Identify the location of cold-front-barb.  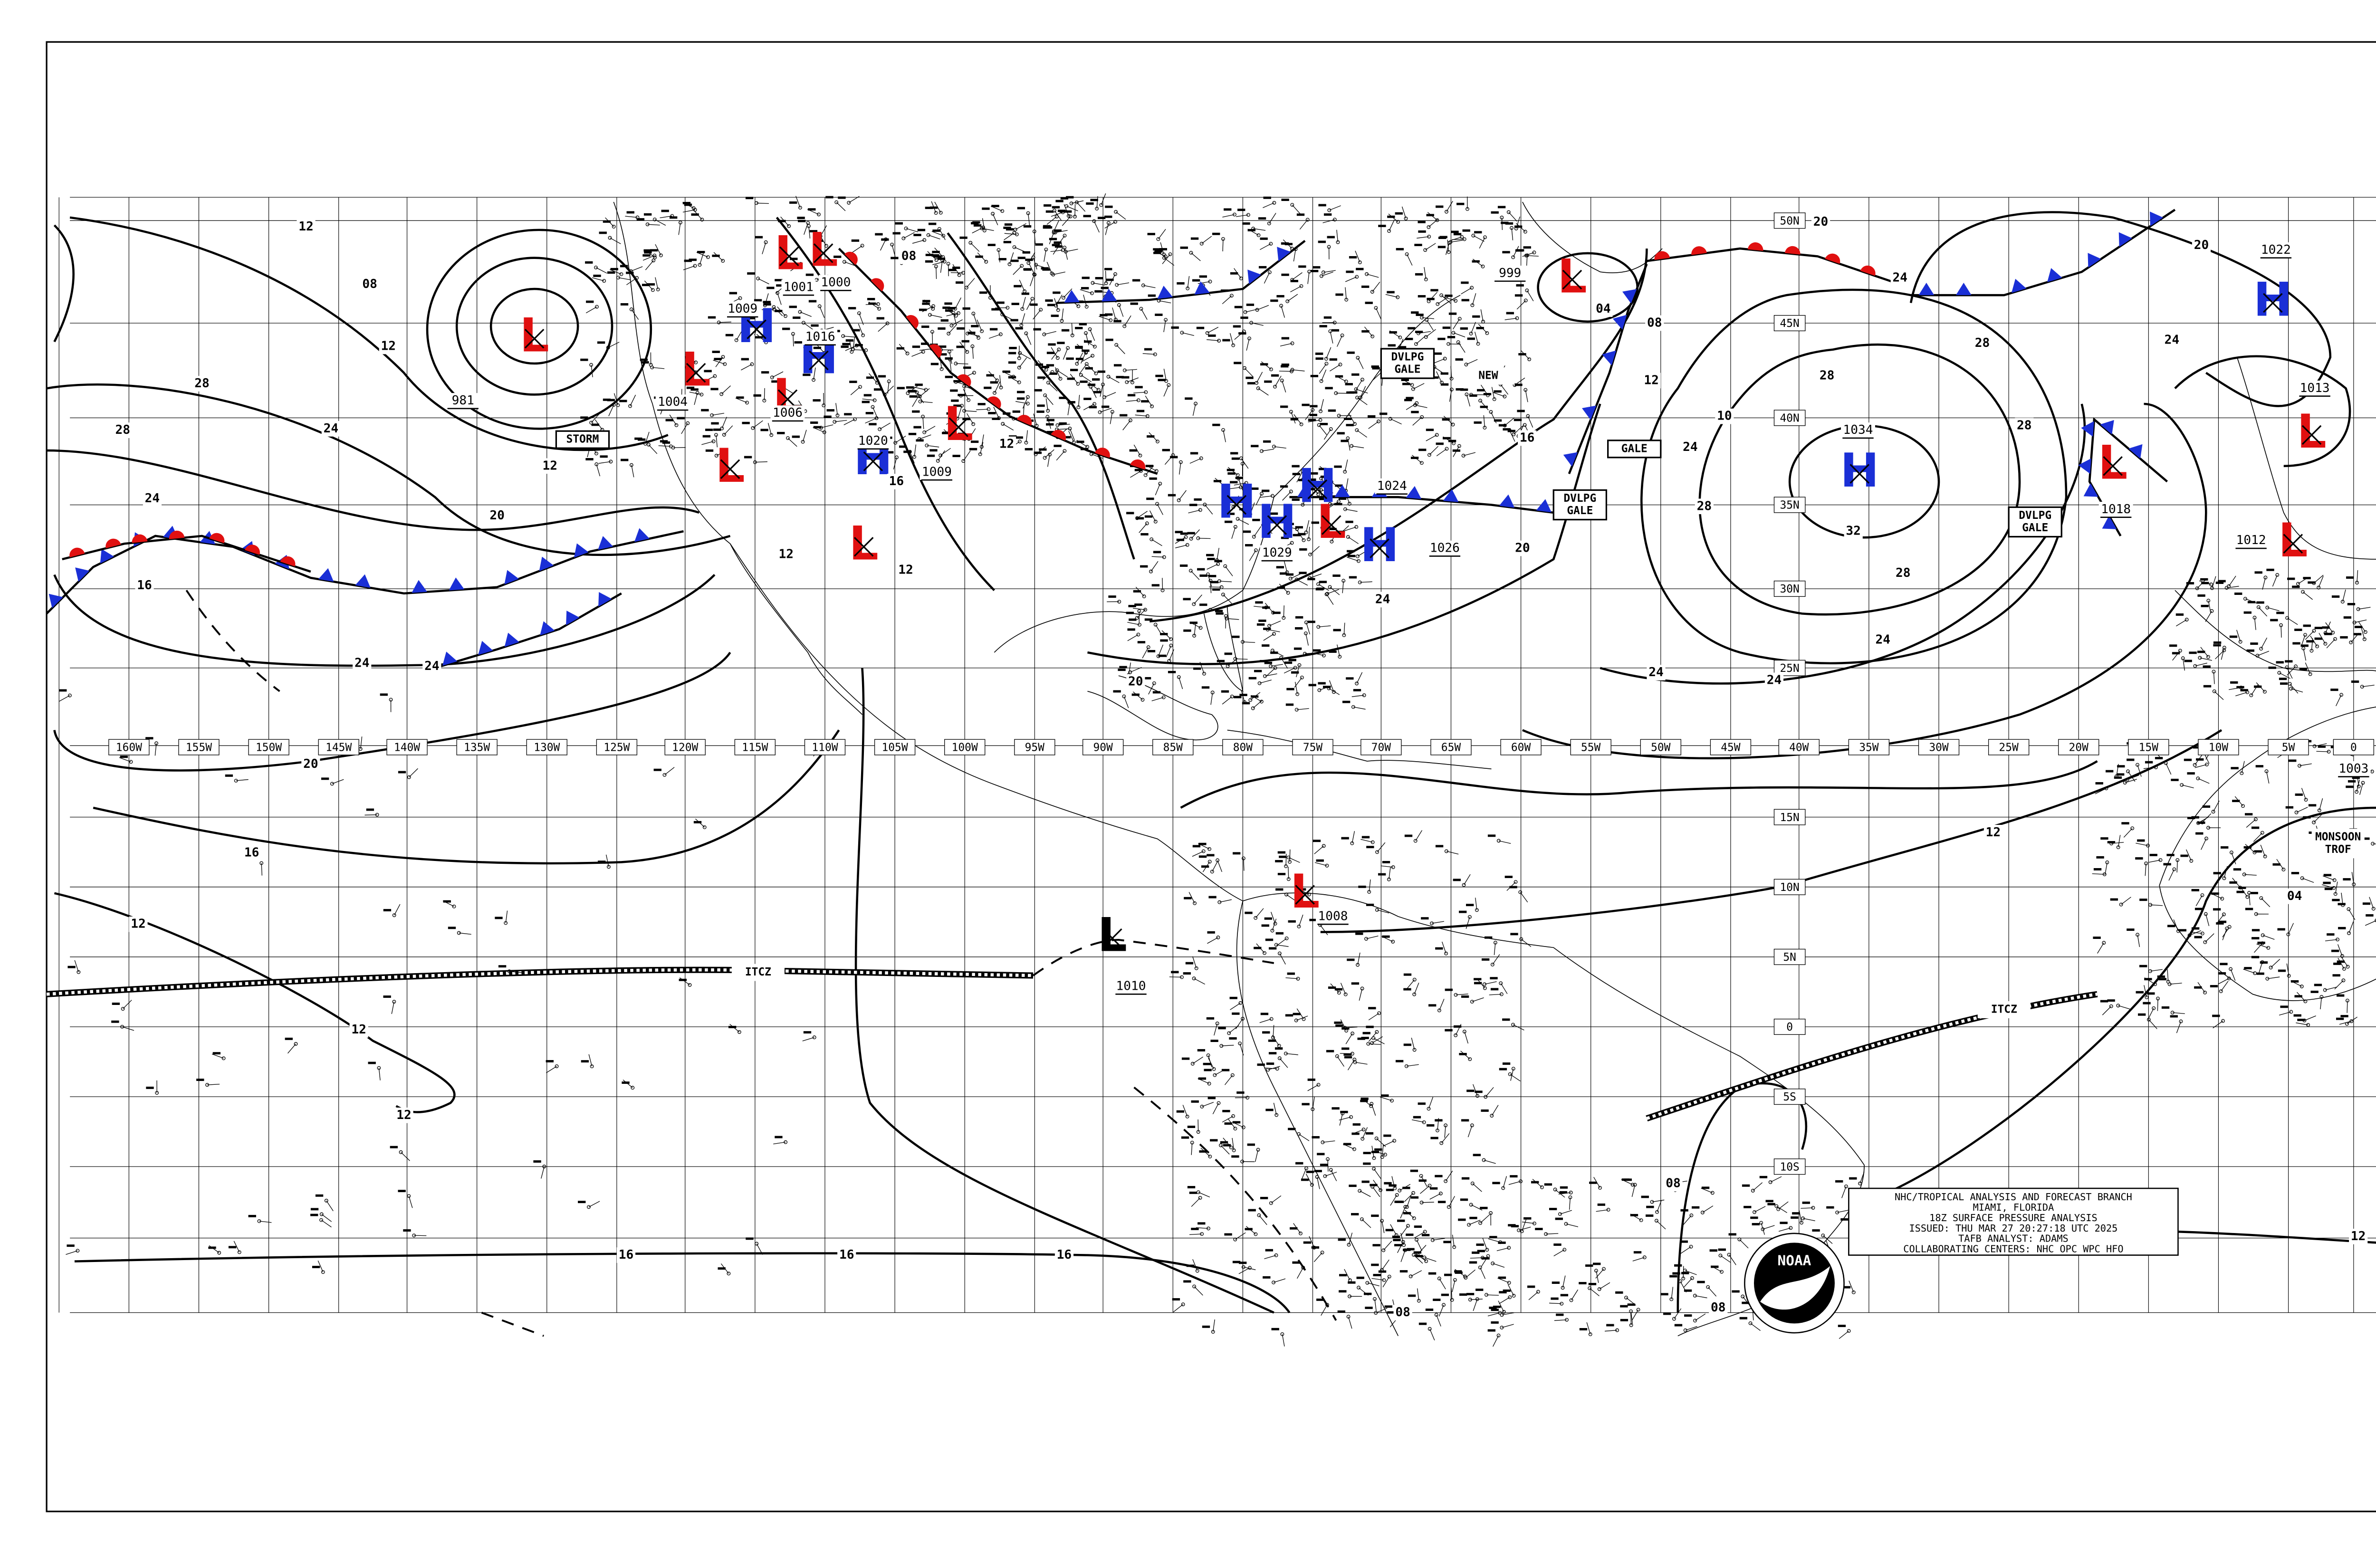
(2135, 452).